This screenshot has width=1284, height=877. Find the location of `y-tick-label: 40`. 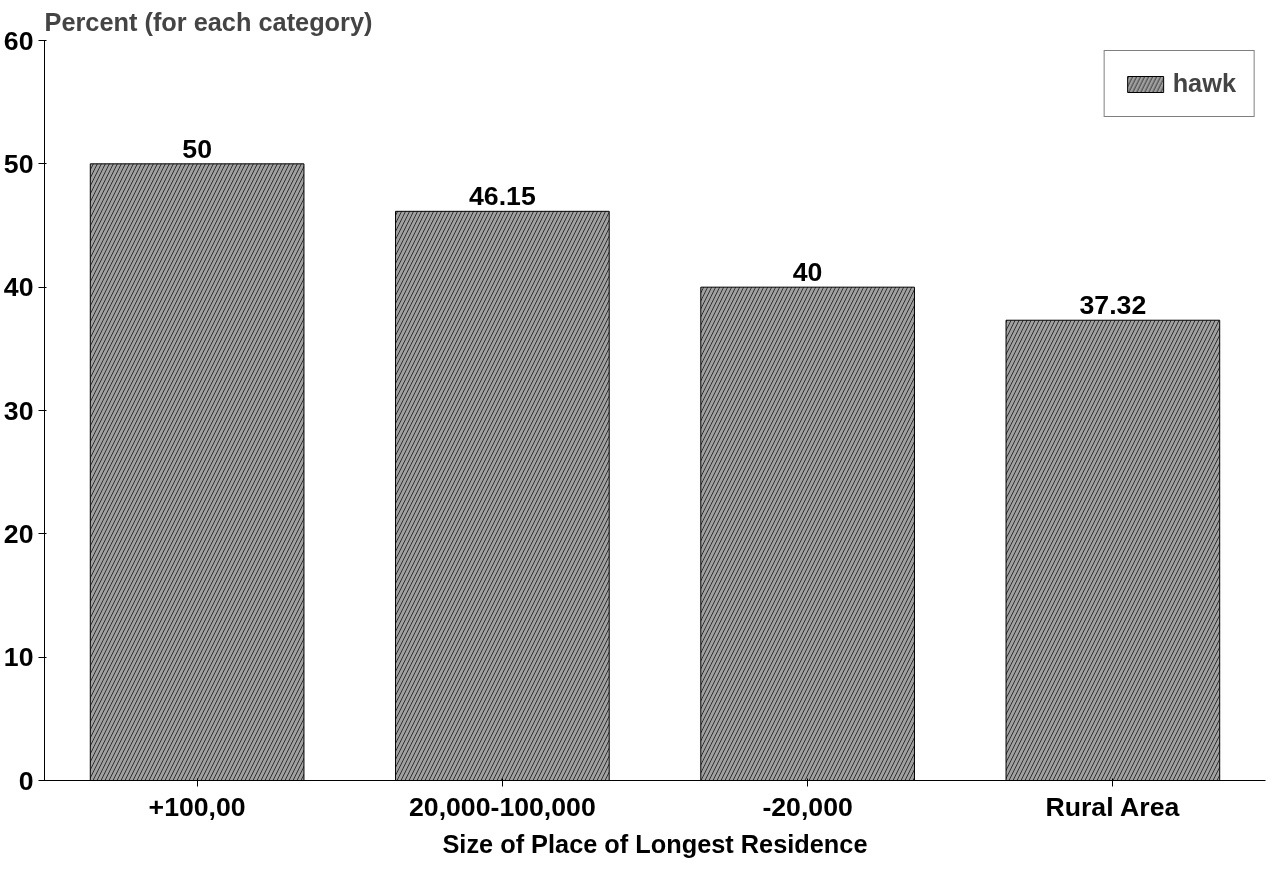

y-tick-label: 40 is located at coordinates (18, 287).